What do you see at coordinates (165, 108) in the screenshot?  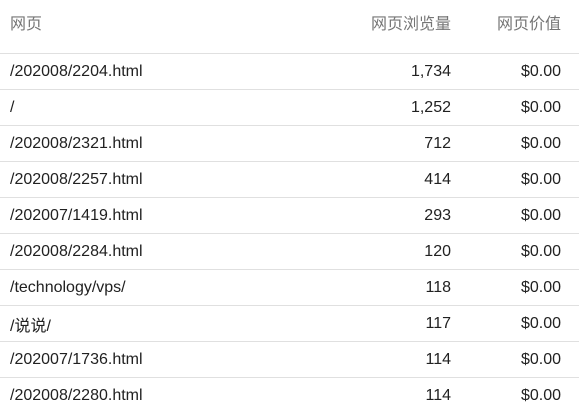 I see `page-cell: /` at bounding box center [165, 108].